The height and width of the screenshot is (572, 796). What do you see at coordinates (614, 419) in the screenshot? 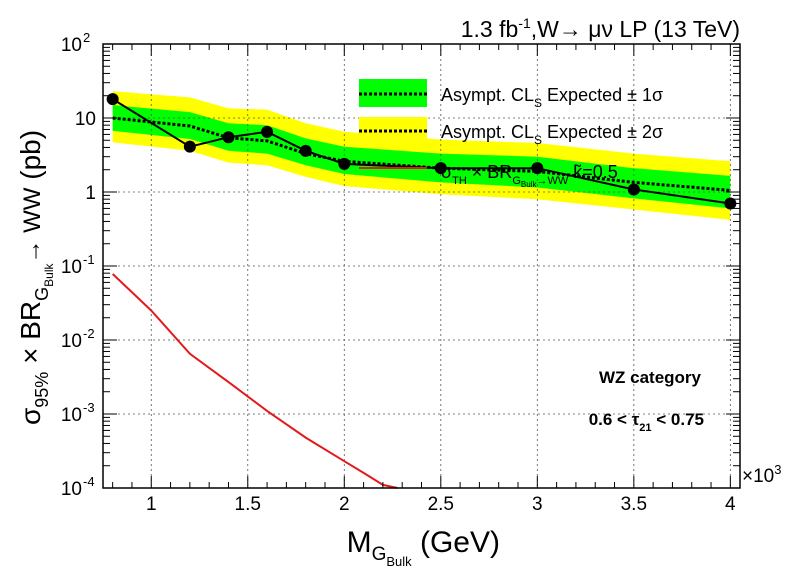
I see `cut-pre: 0.6 < τ` at bounding box center [614, 419].